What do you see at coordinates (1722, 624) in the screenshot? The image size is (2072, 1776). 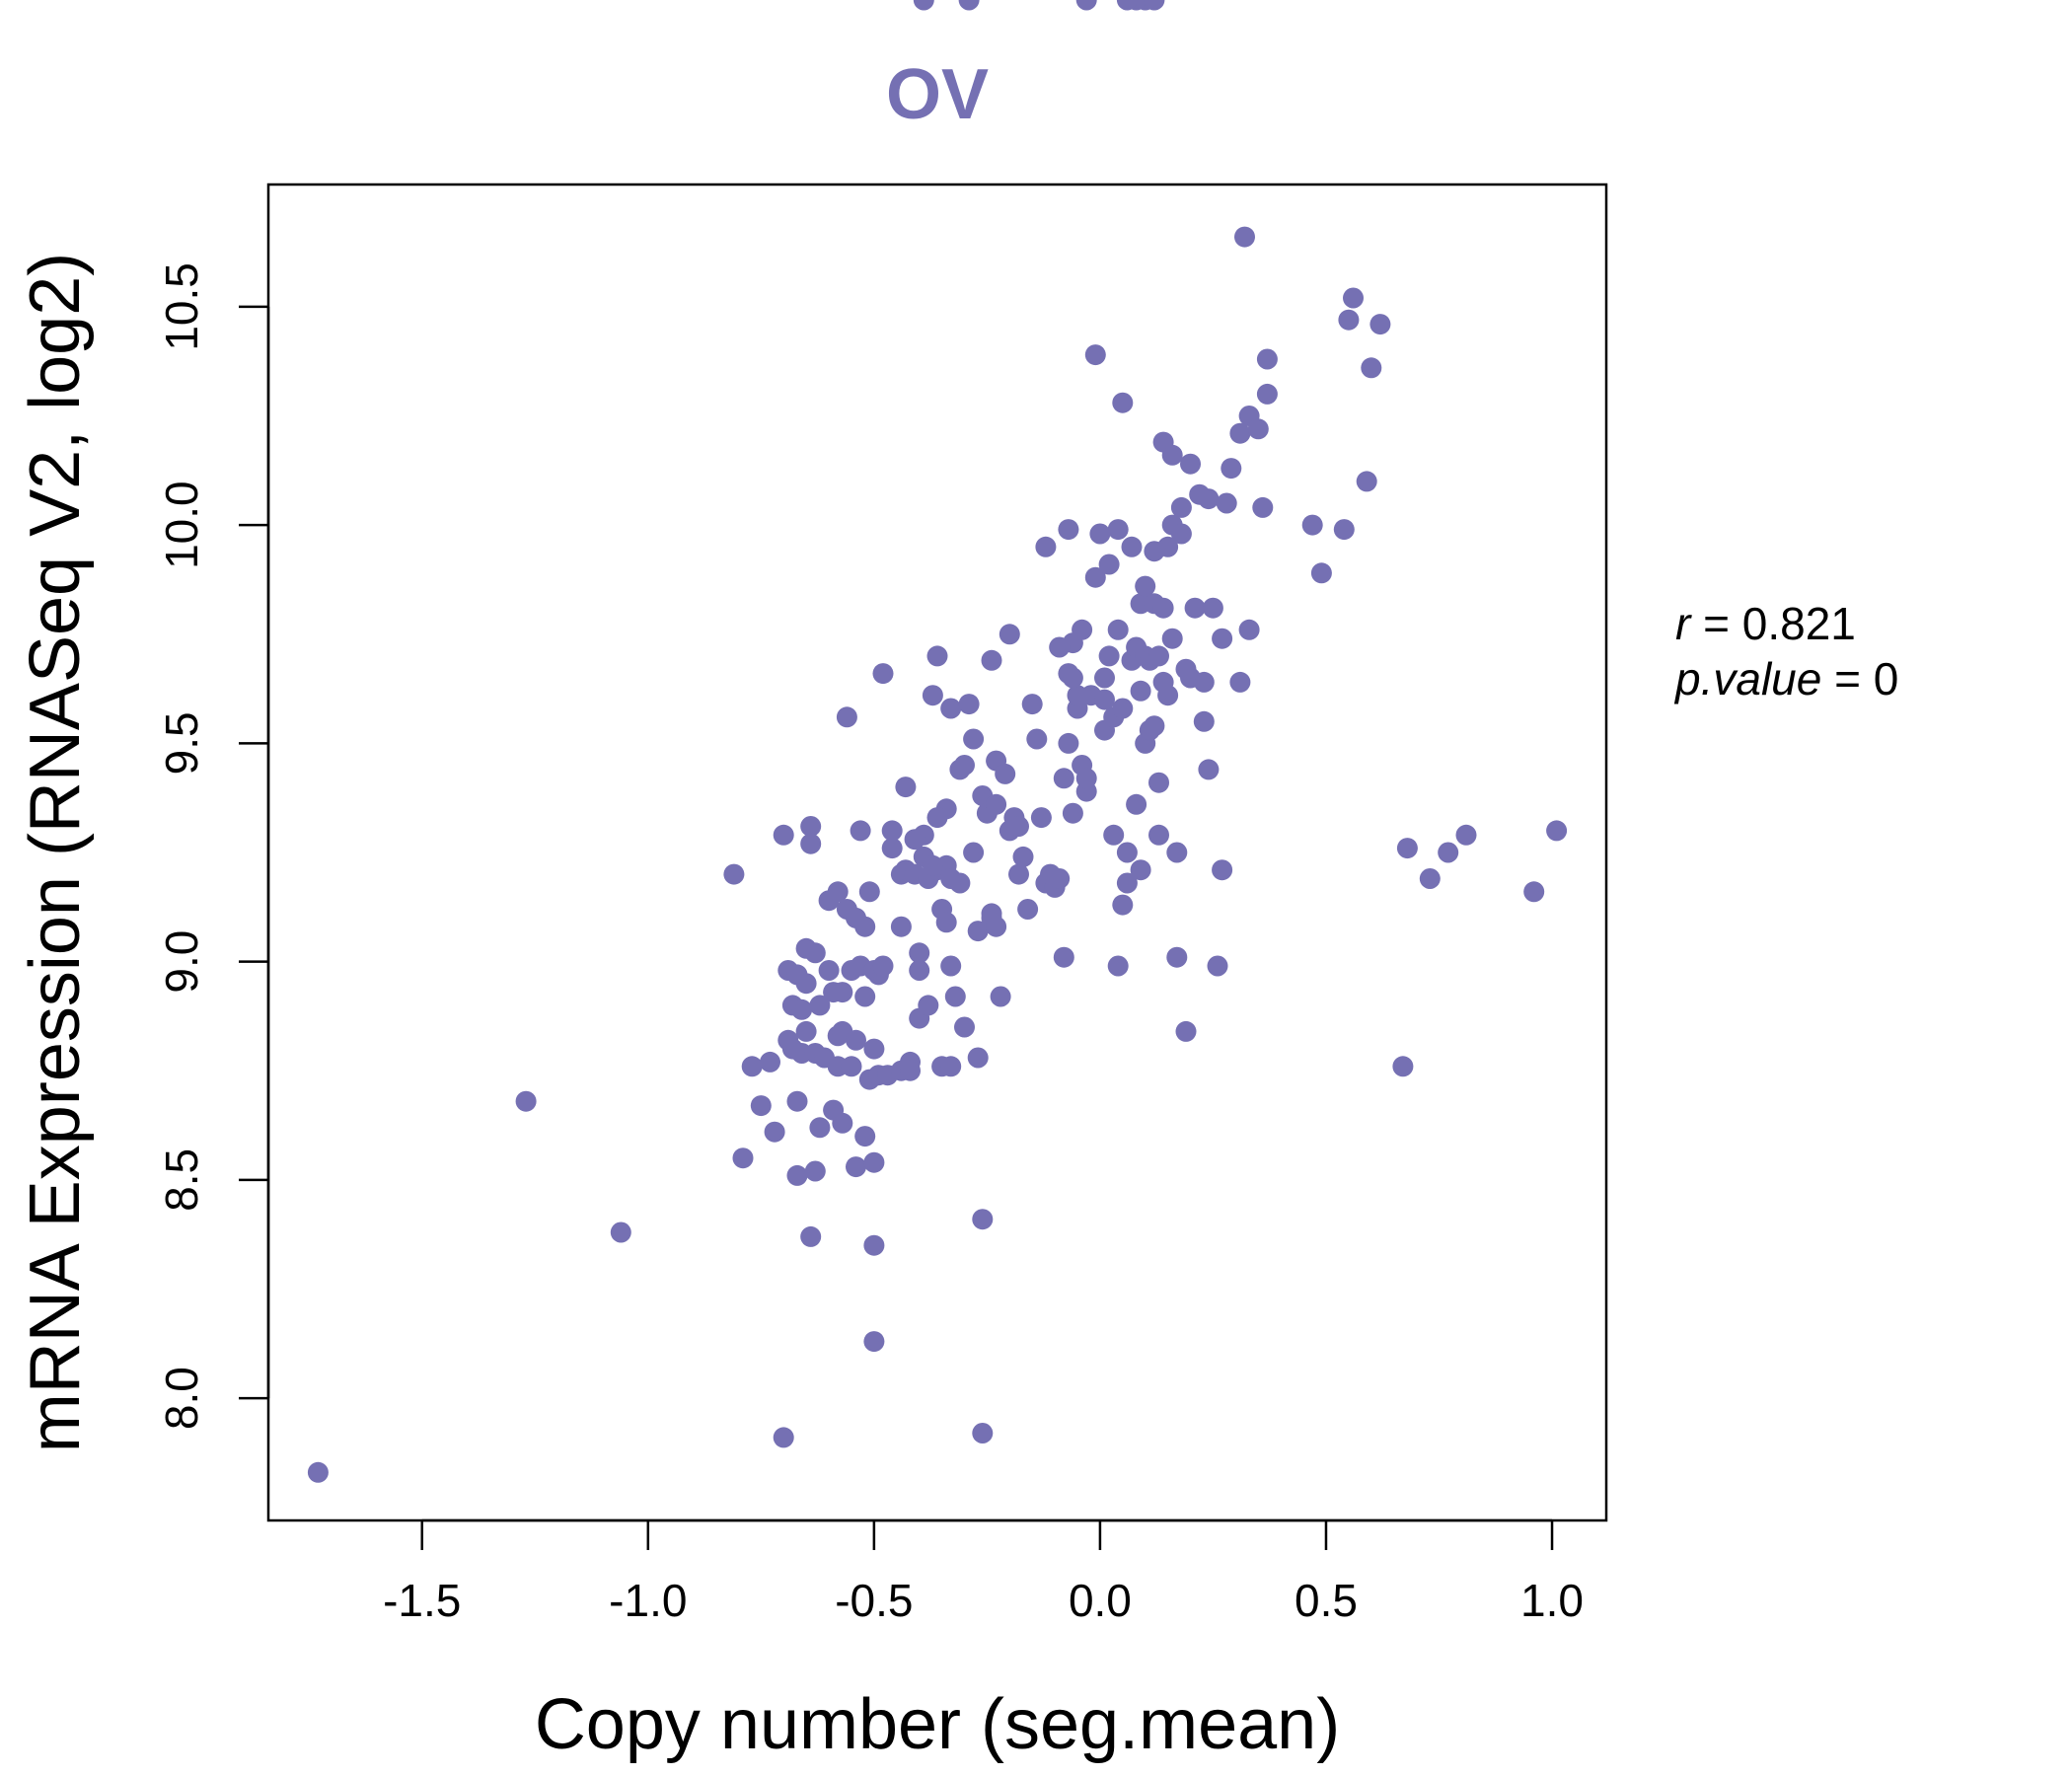 I see `r-equals-sign: =` at bounding box center [1722, 624].